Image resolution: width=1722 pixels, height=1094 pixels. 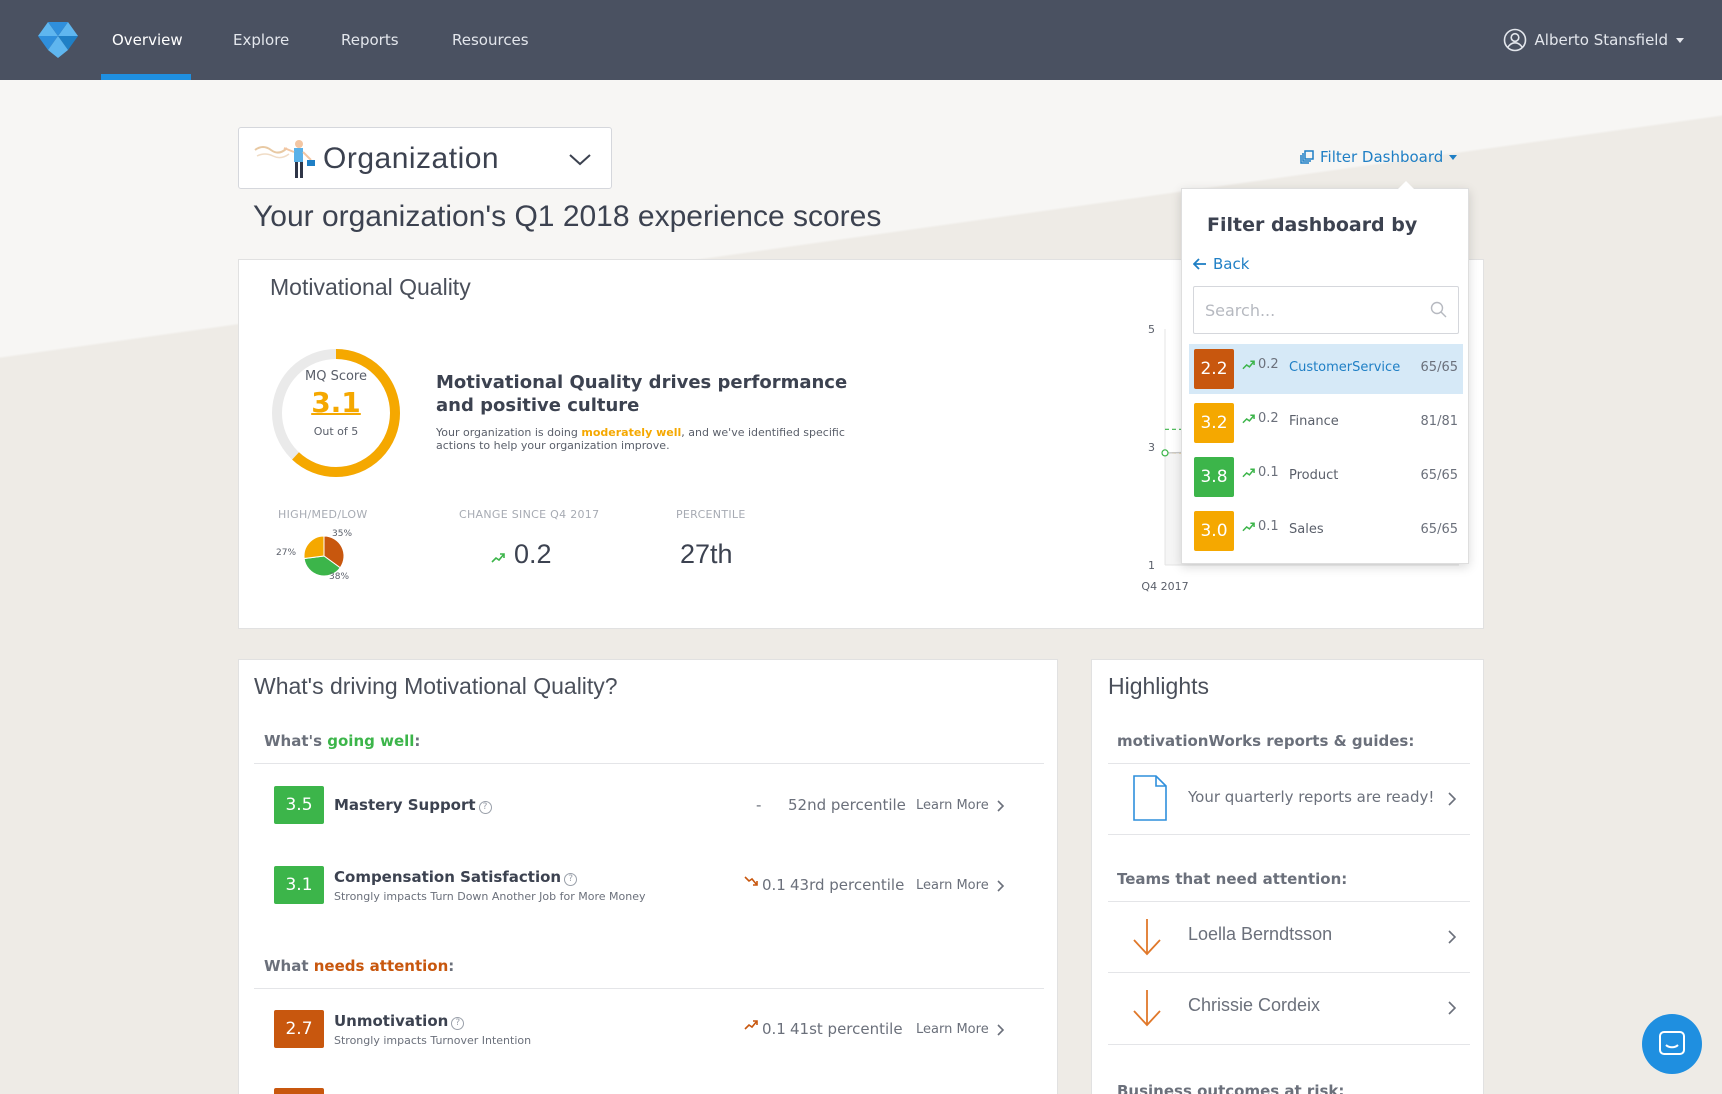 What do you see at coordinates (433, 1040) in the screenshot?
I see `driver-subtitle: Strongly impacts Turnover Intention` at bounding box center [433, 1040].